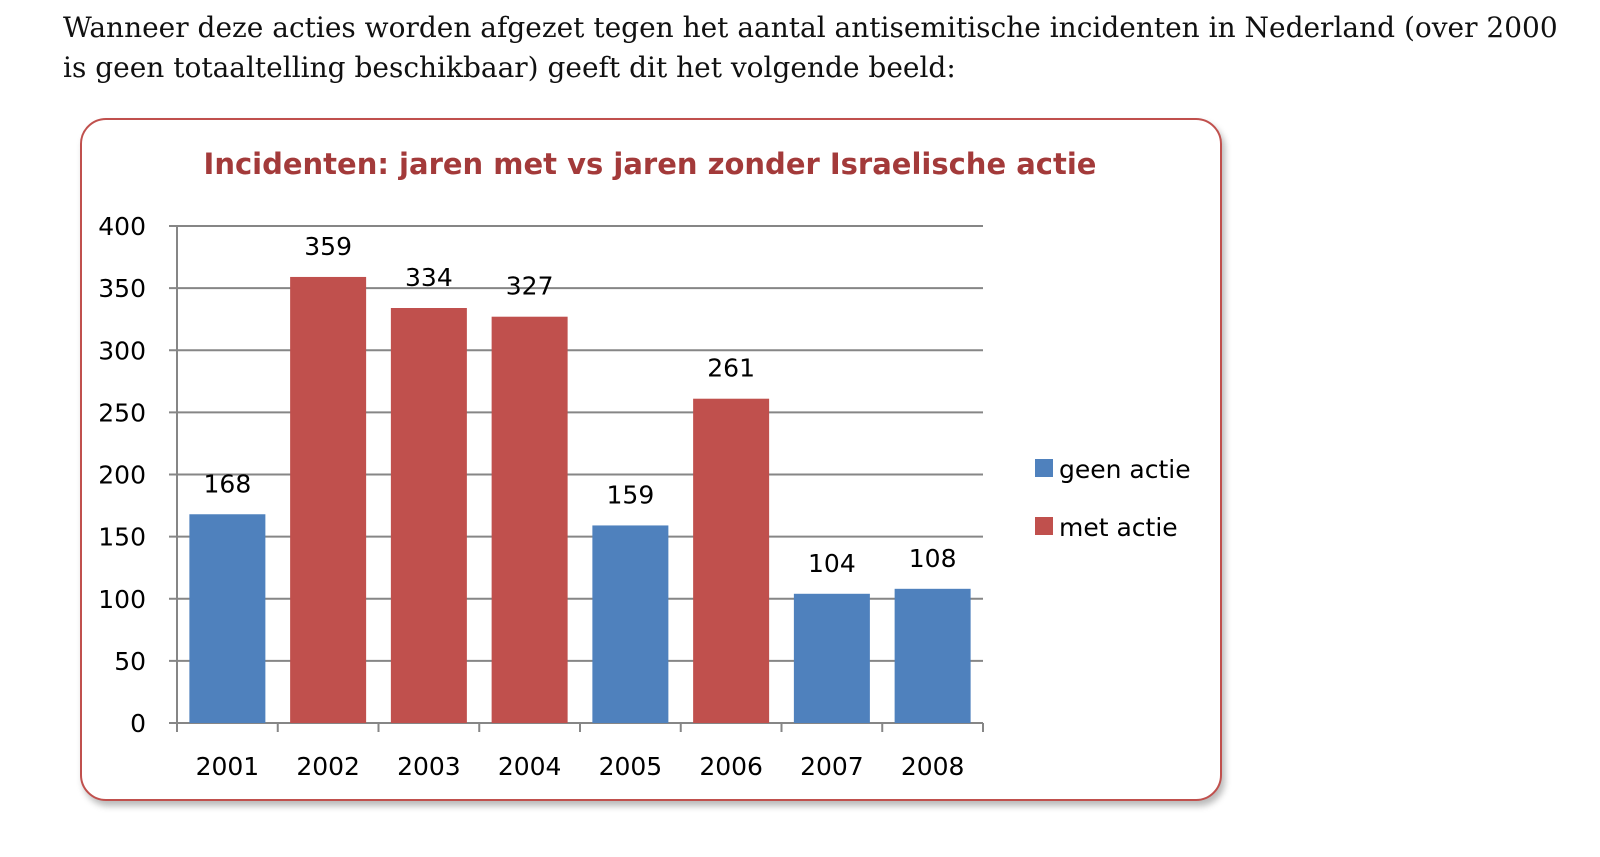  I want to click on bar-2008, so click(932, 655).